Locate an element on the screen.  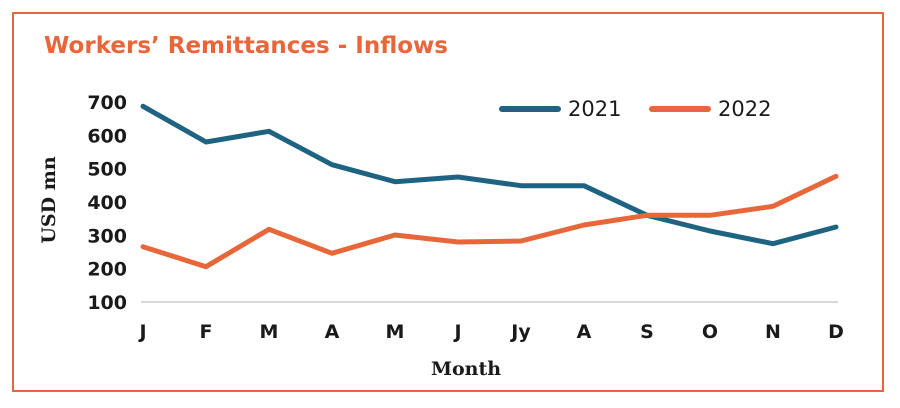
x-tick-label: N is located at coordinates (773, 332).